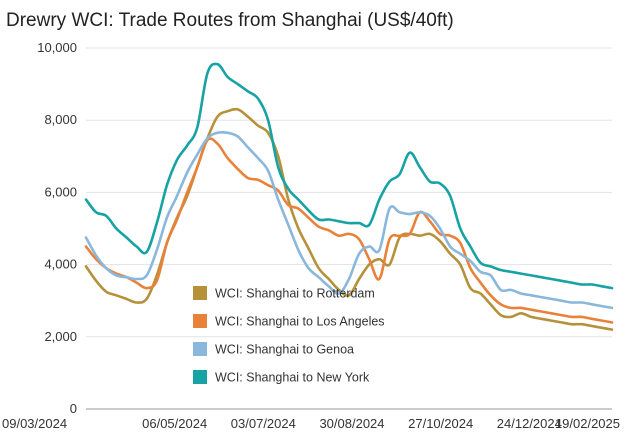 The width and height of the screenshot is (625, 438). What do you see at coordinates (529, 423) in the screenshot?
I see `x-tick-label: 24/12/2024` at bounding box center [529, 423].